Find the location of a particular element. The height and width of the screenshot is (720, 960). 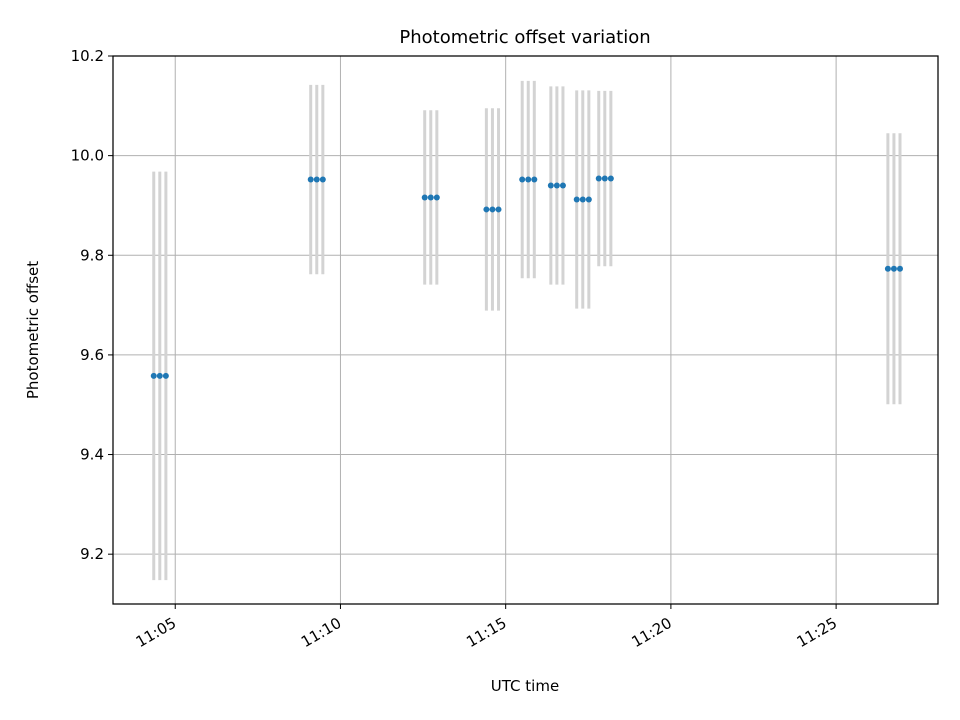

y-axis-ticks: 9.2 9.4 9.6 9.8 10.0 10.2 is located at coordinates (92, 305).